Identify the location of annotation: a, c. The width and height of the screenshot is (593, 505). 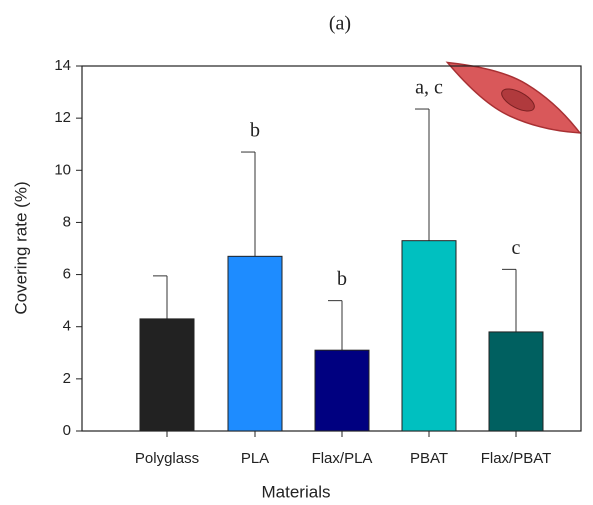
(429, 88).